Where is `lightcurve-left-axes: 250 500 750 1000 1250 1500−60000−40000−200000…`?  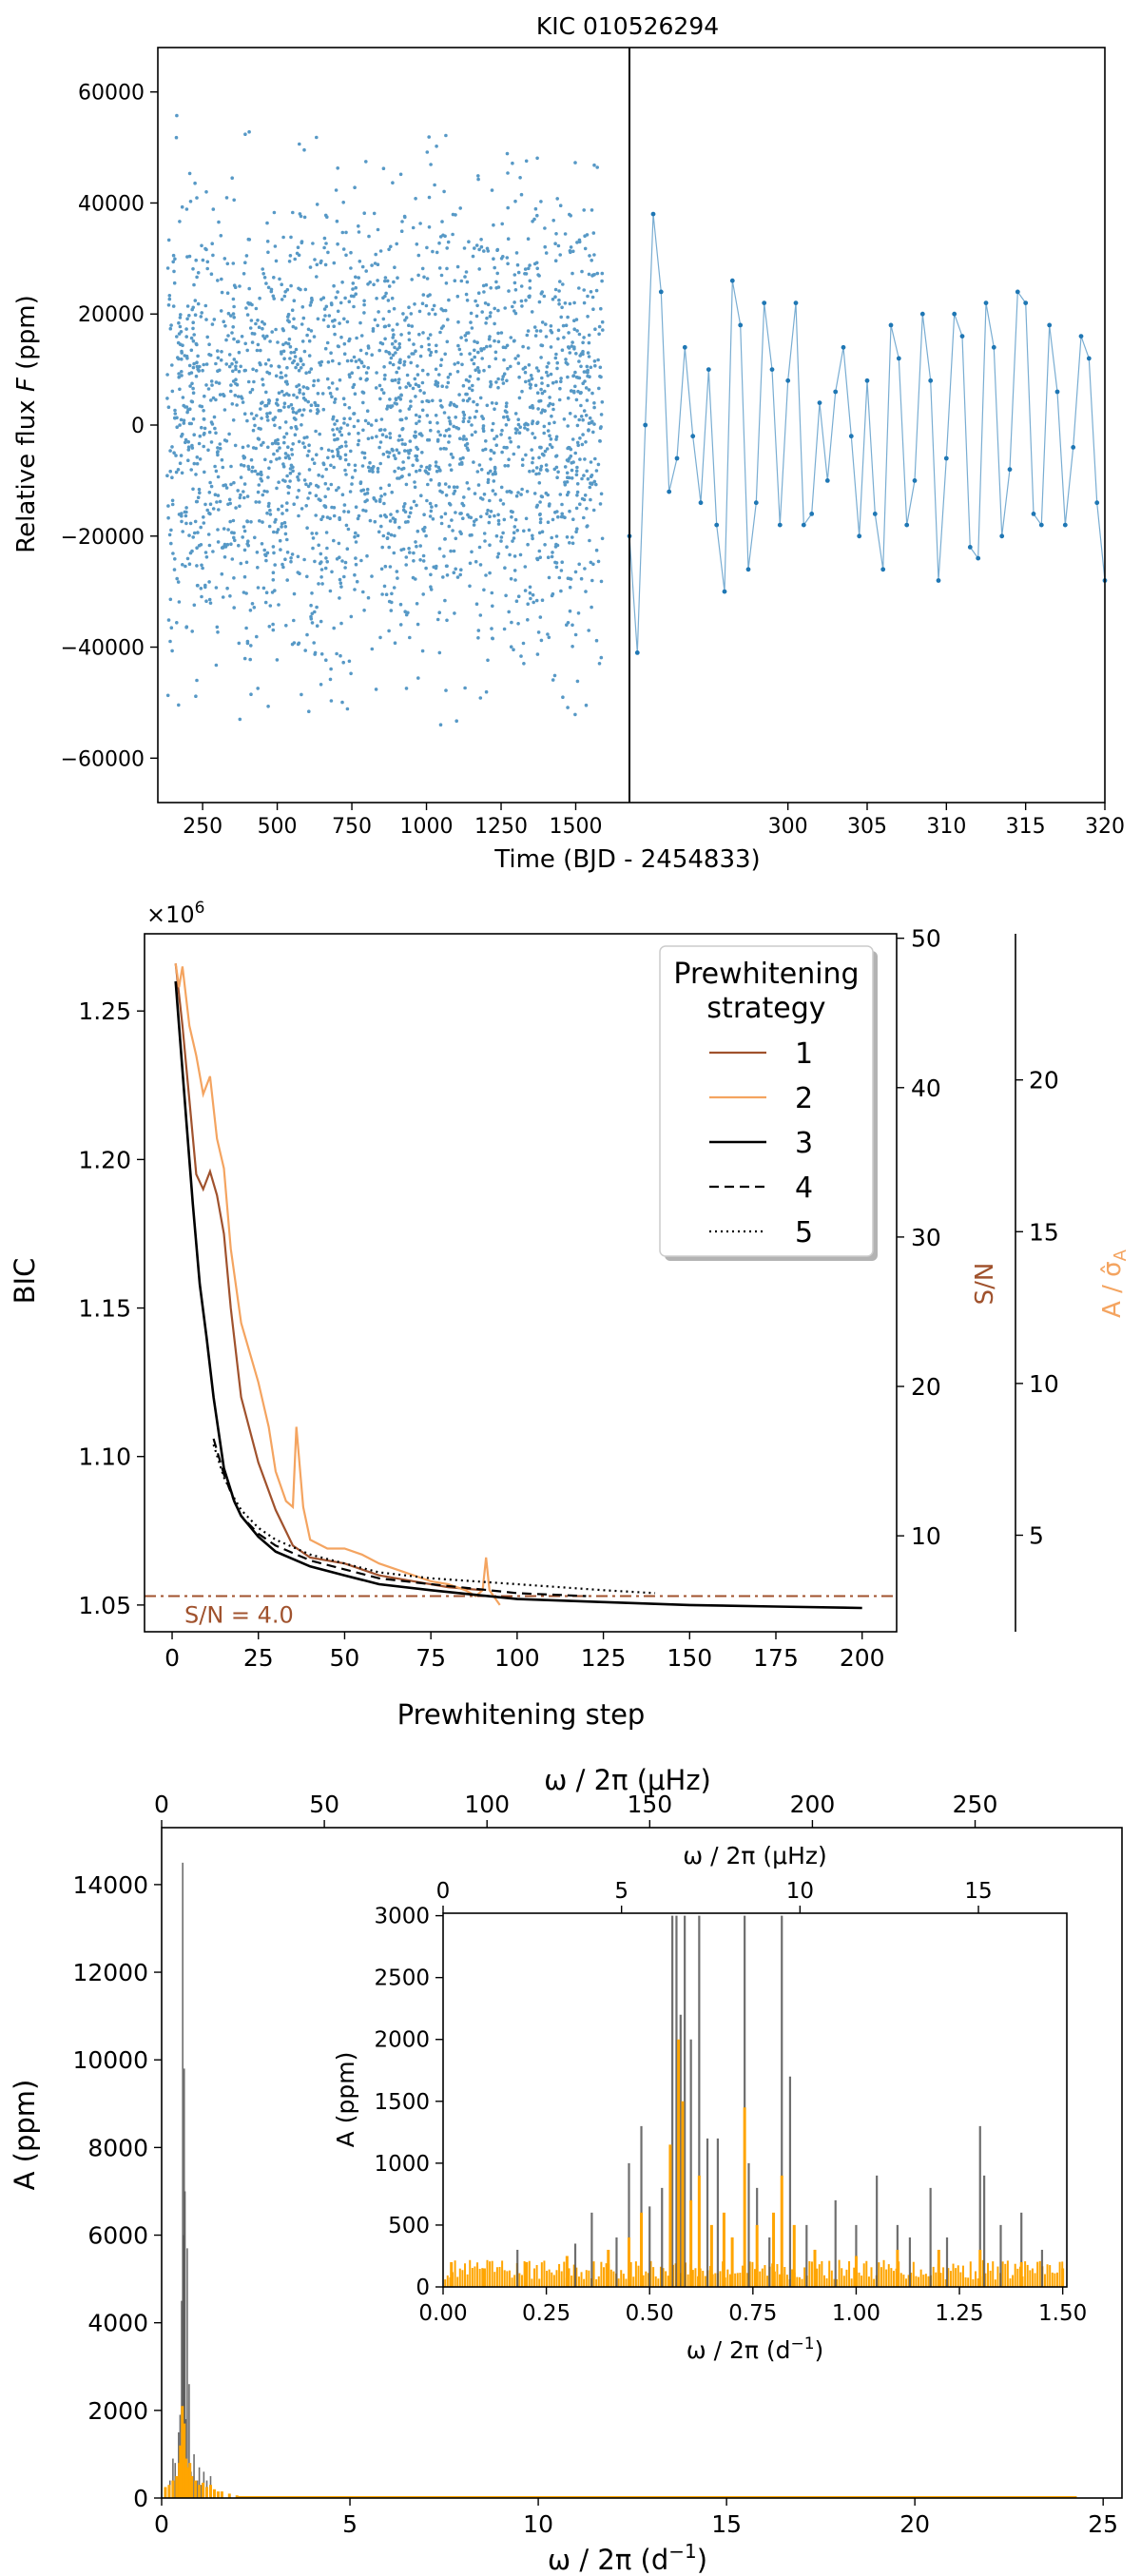 lightcurve-left-axes: 250 500 750 1000 1250 1500−60000−40000−200000… is located at coordinates (333, 460).